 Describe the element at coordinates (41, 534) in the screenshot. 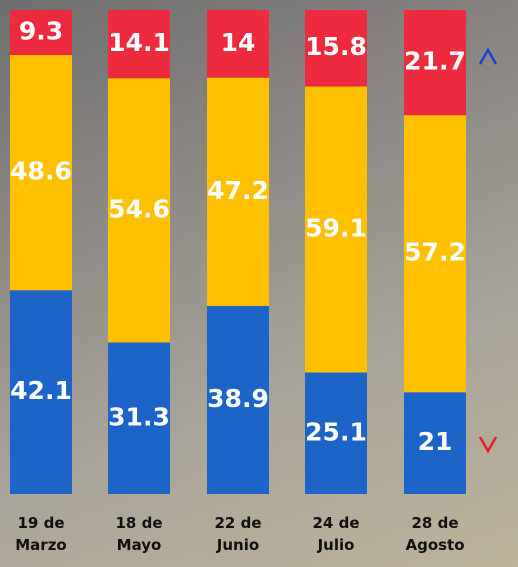

I see `x-tick-label: 19 de Marzo` at that location.